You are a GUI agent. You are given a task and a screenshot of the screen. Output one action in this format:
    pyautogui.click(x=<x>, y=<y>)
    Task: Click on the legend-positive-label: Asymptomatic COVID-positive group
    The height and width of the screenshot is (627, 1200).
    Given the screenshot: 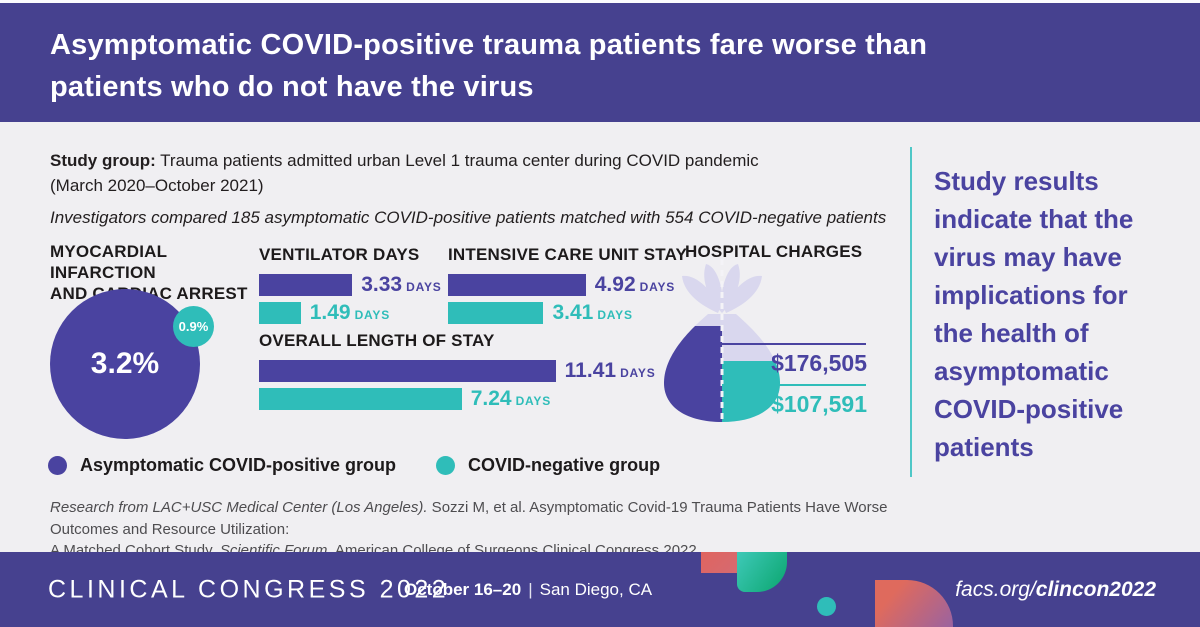 What is the action you would take?
    pyautogui.click(x=238, y=465)
    